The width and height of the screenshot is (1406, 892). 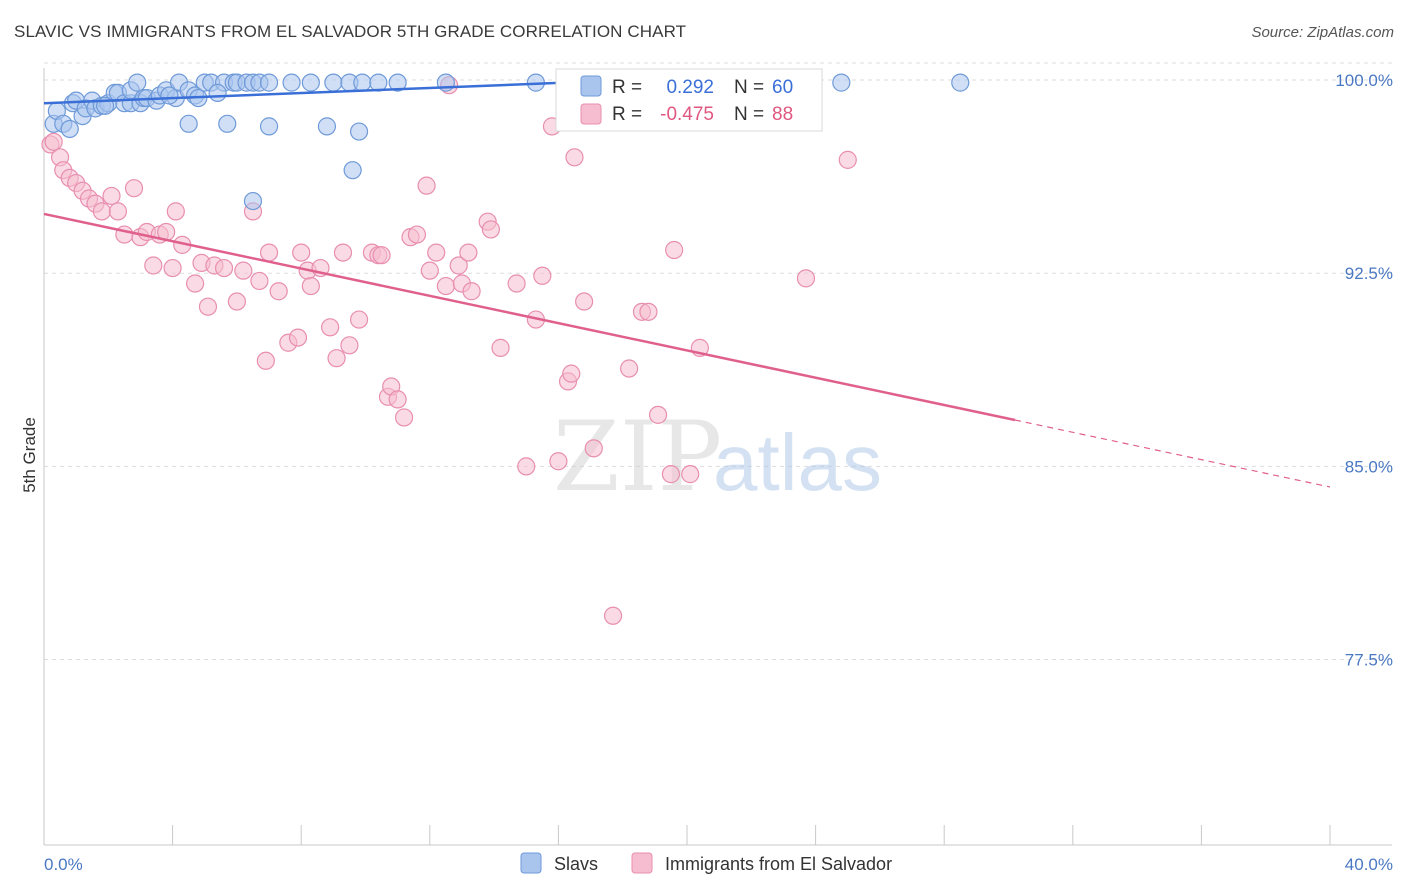 I want to click on bottom-legend-label-slavs: Slavs, so click(x=576, y=864).